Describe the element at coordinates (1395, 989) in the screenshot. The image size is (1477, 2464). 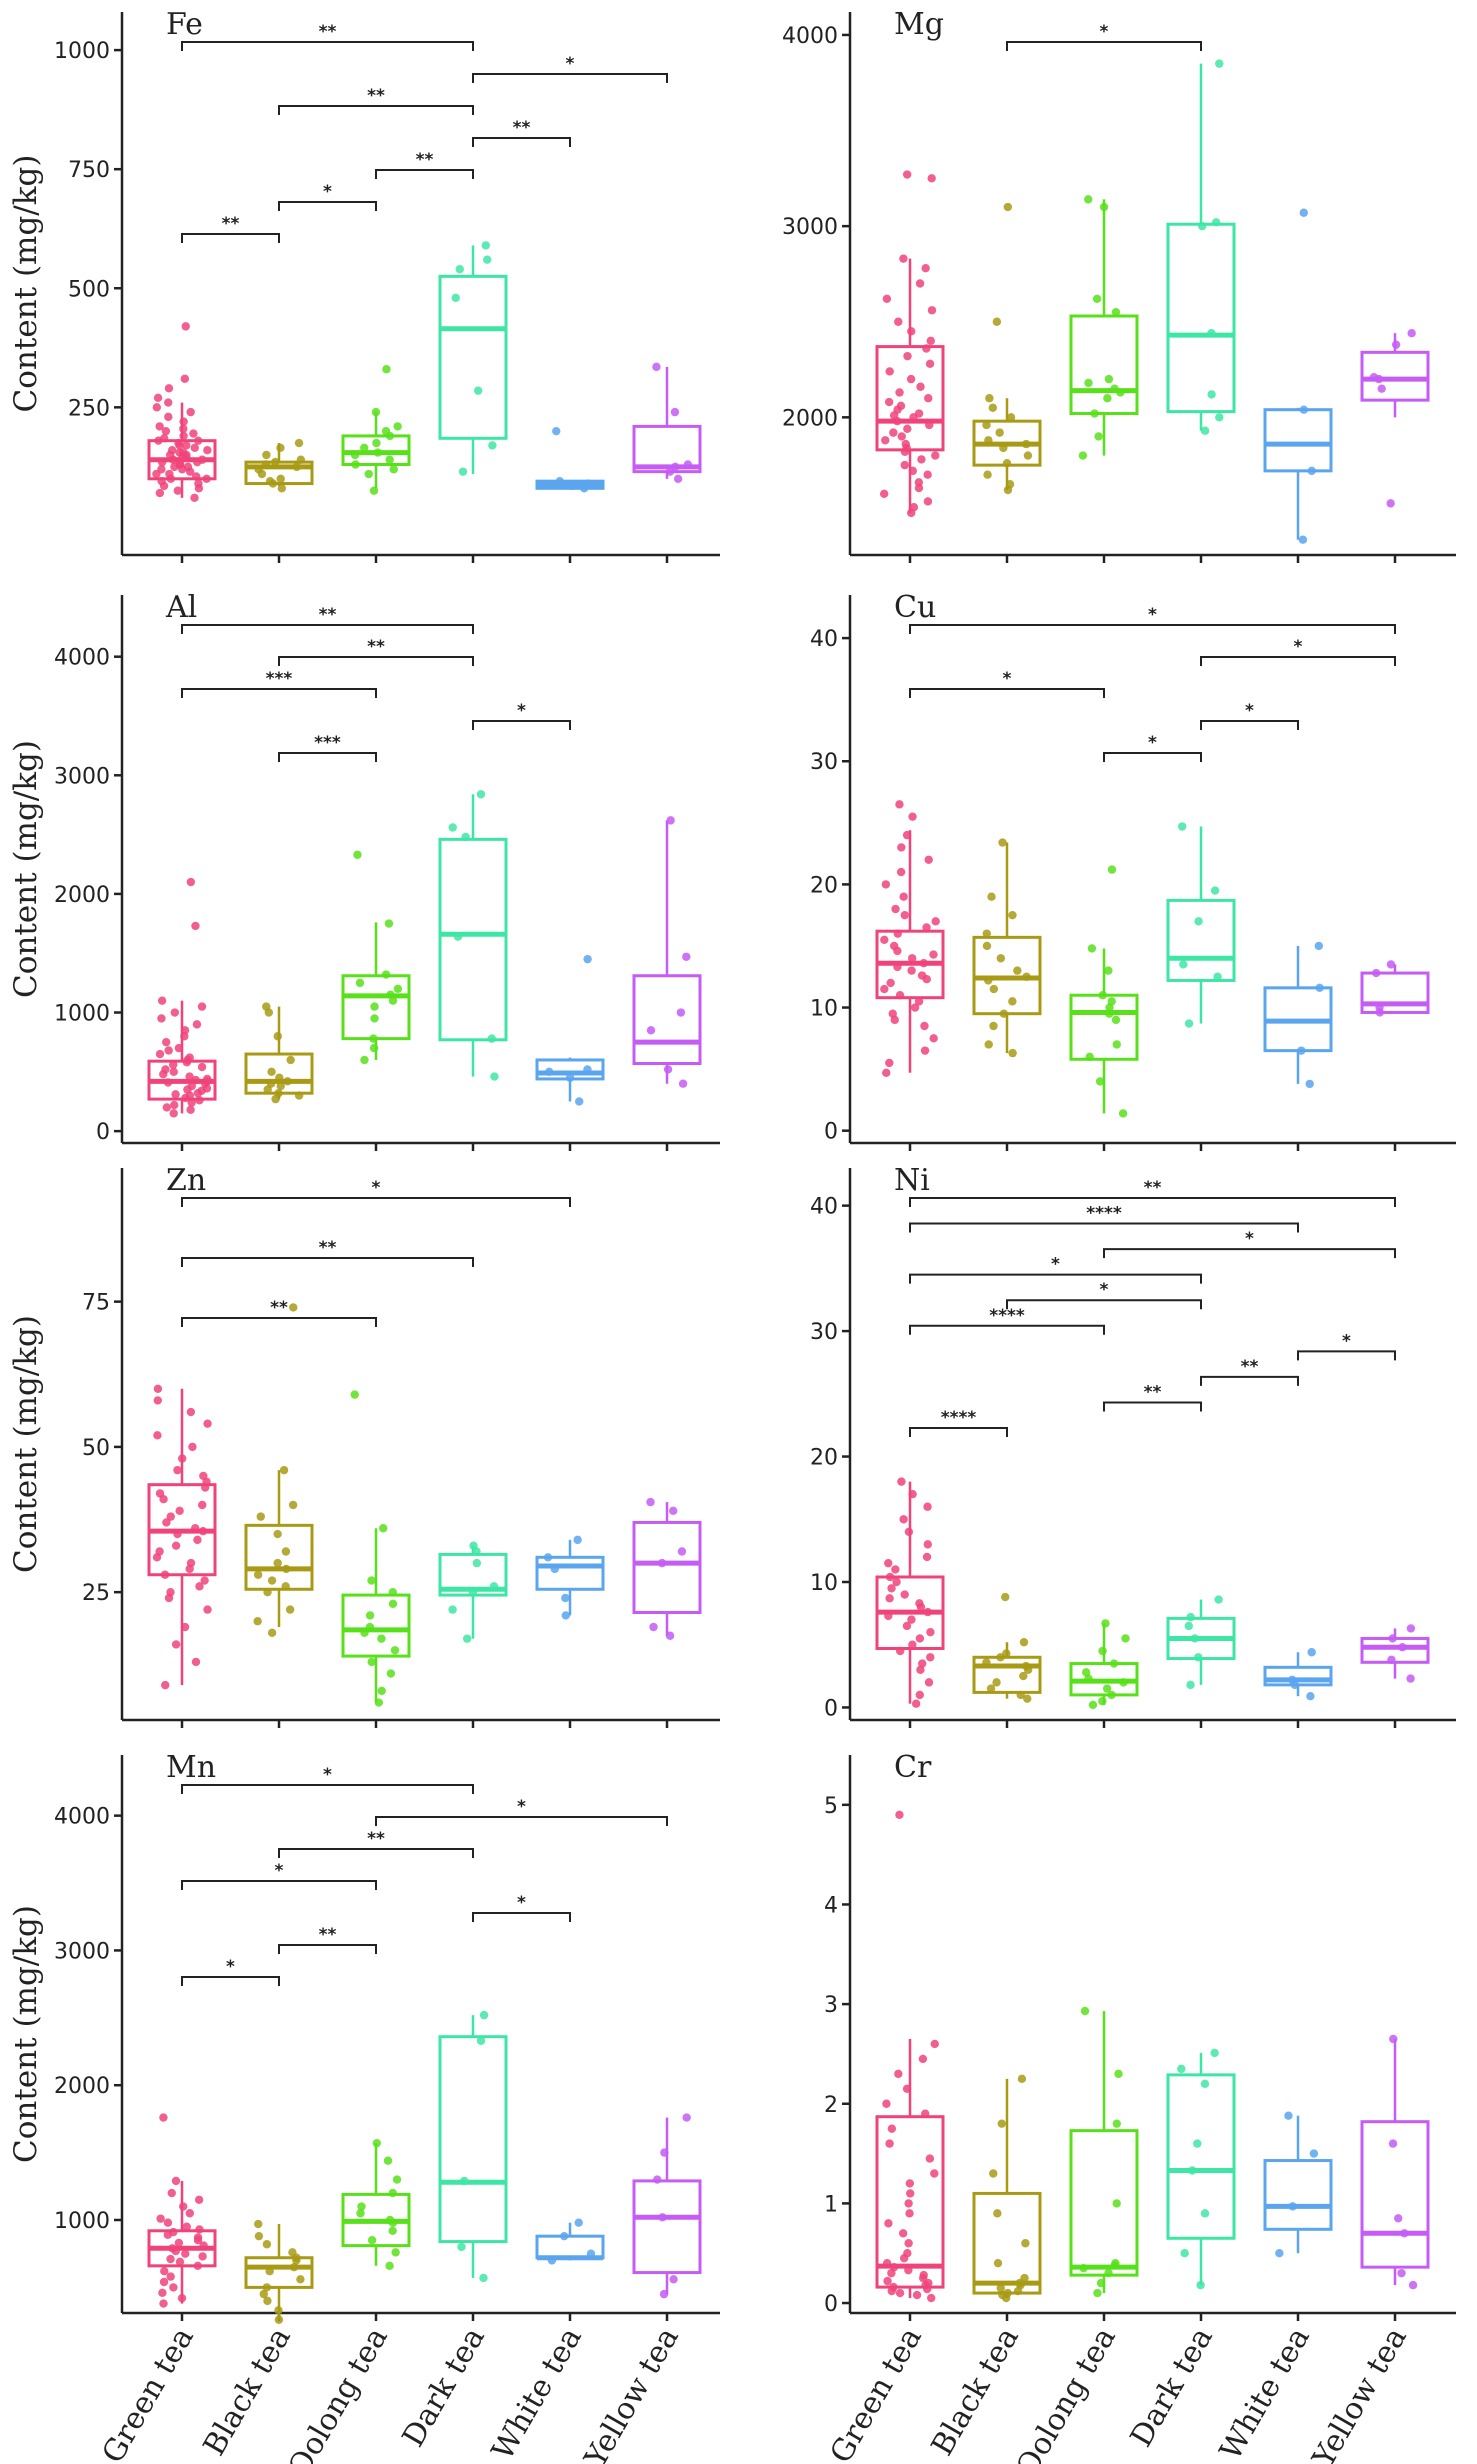
I see `box-yellow-tea` at that location.